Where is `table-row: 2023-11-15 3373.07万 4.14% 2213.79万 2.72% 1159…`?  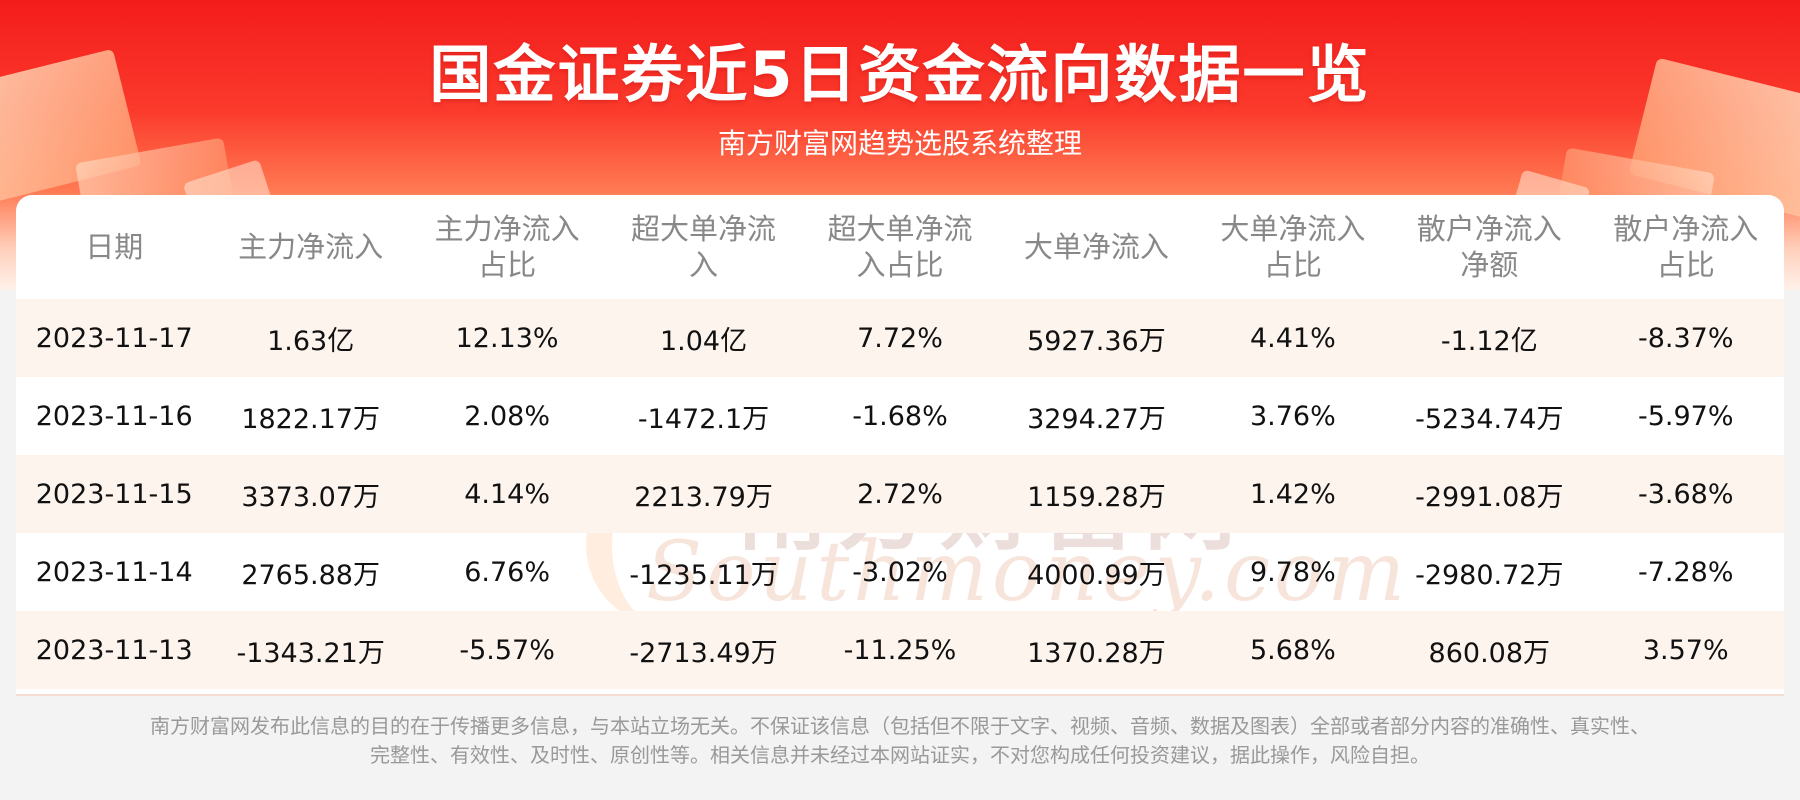 table-row: 2023-11-15 3373.07万 4.14% 2213.79万 2.72% 1159… is located at coordinates (900, 494).